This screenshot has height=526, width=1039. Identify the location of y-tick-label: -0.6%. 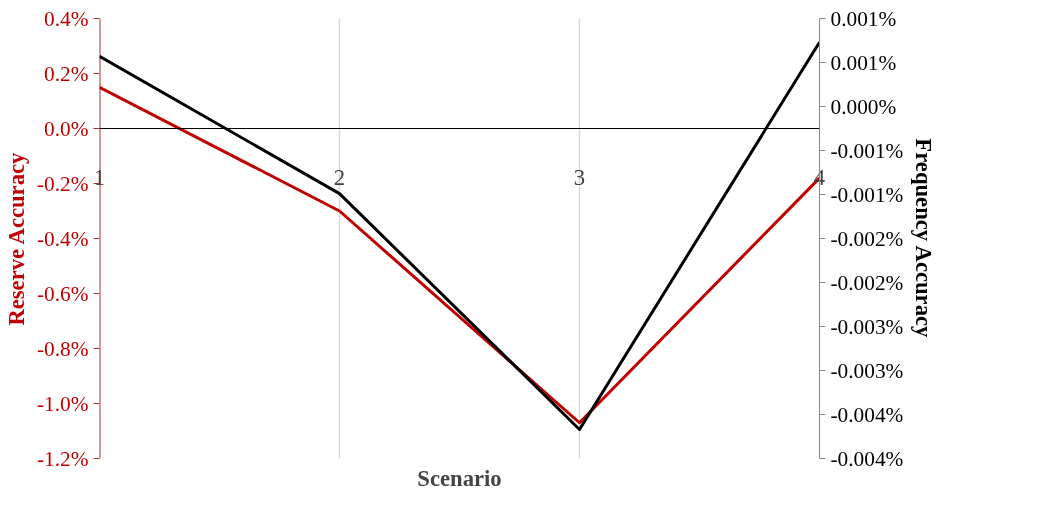
(62, 293).